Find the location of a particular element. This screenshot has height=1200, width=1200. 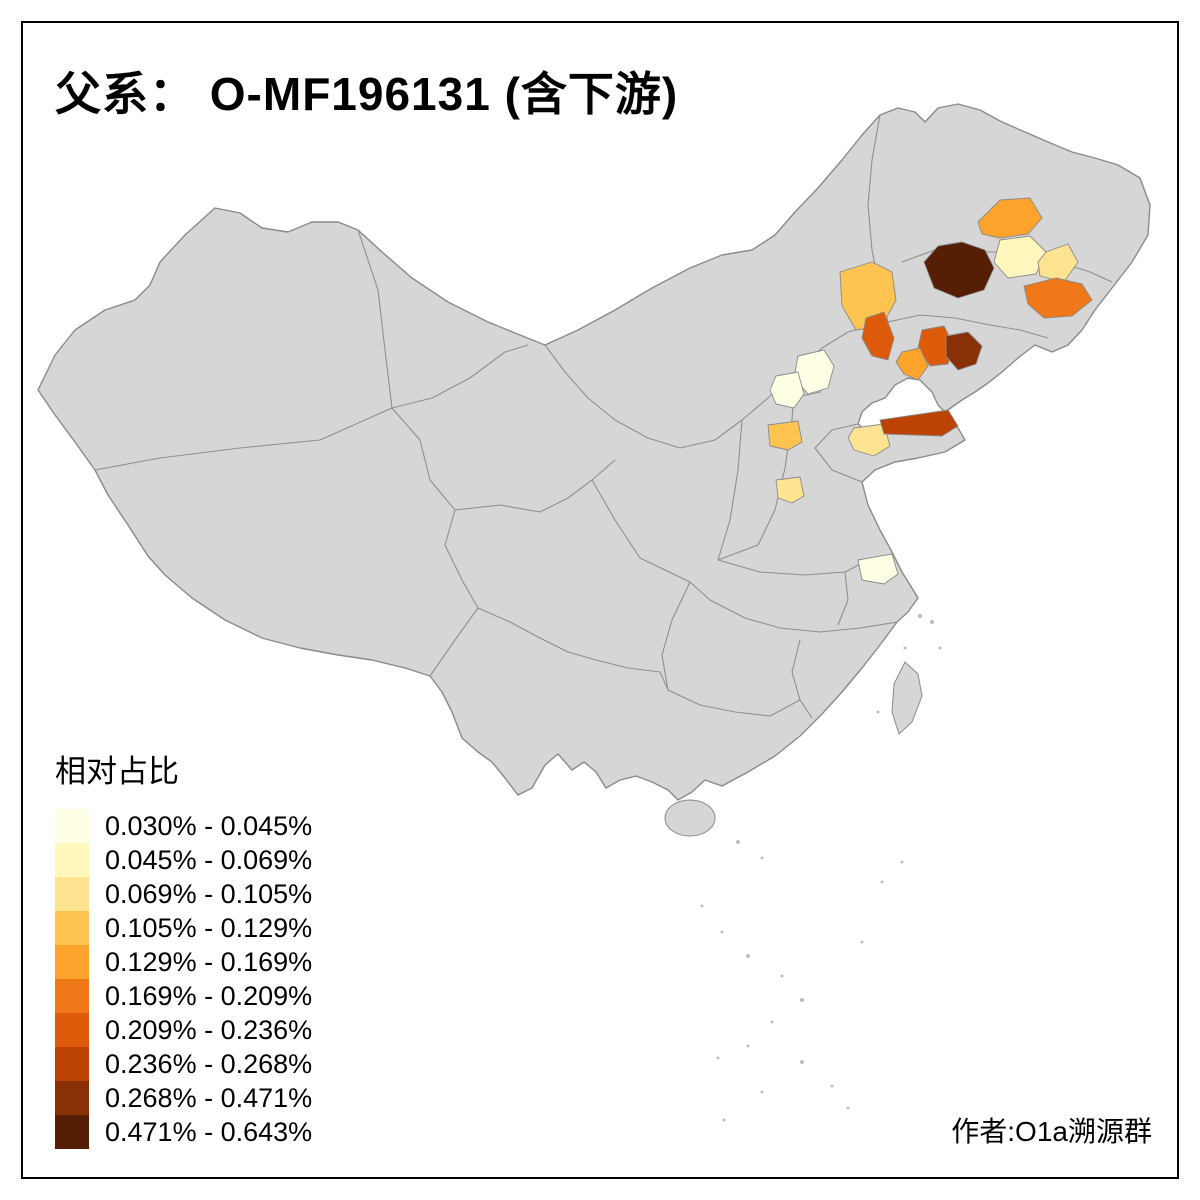

legend-label: 0.236% - 0.268% is located at coordinates (209, 1063).